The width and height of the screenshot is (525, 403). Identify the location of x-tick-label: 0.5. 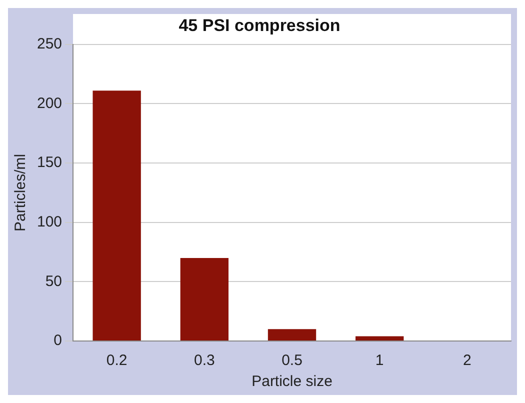
(292, 361).